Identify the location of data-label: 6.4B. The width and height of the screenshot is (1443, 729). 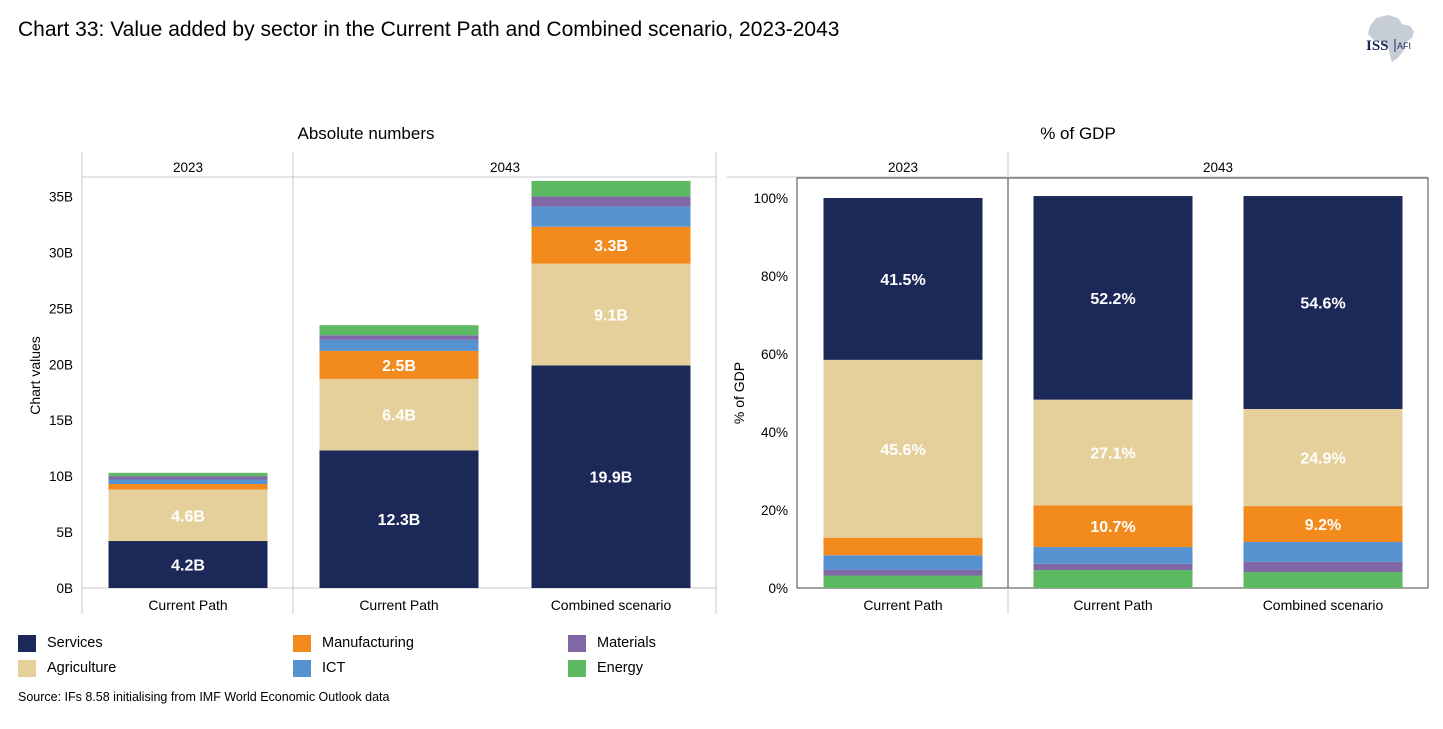
(399, 416).